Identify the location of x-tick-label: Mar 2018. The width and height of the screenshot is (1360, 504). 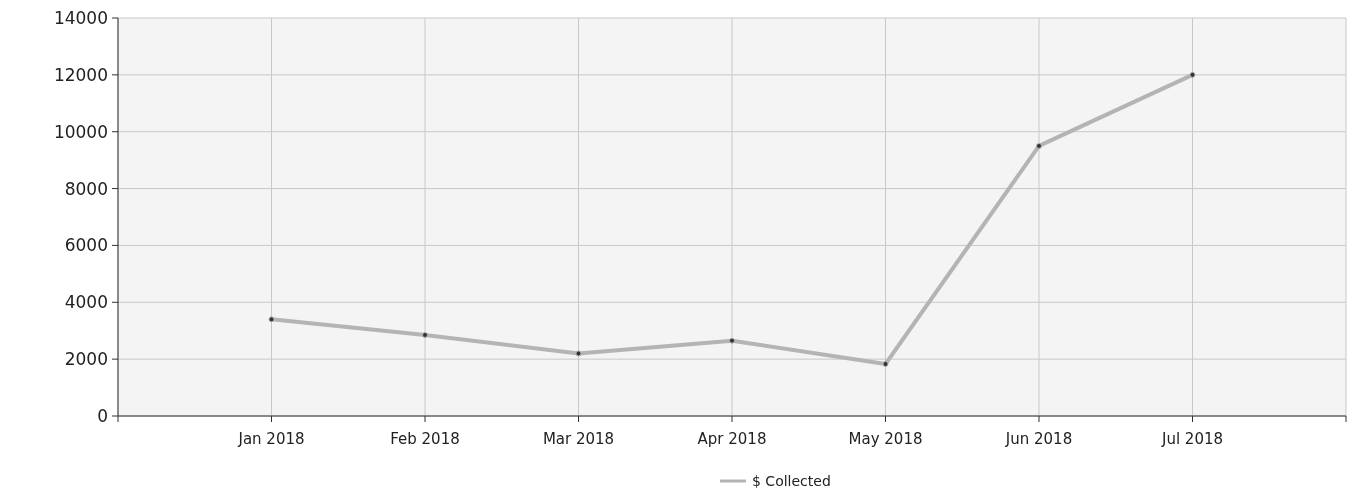
(578, 439).